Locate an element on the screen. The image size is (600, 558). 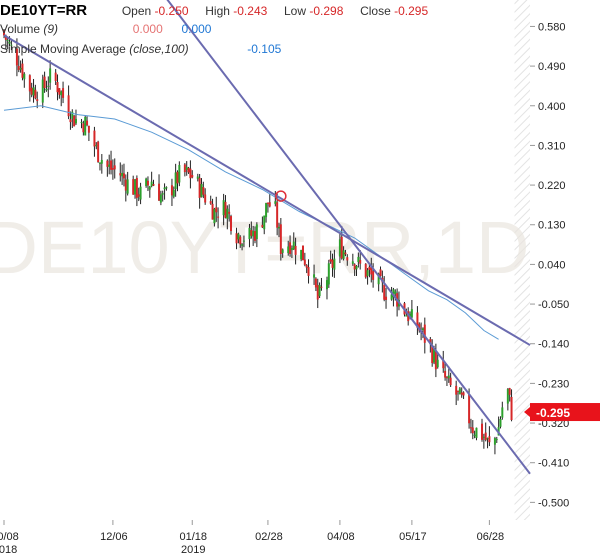
high-label: High is located at coordinates (217, 11).